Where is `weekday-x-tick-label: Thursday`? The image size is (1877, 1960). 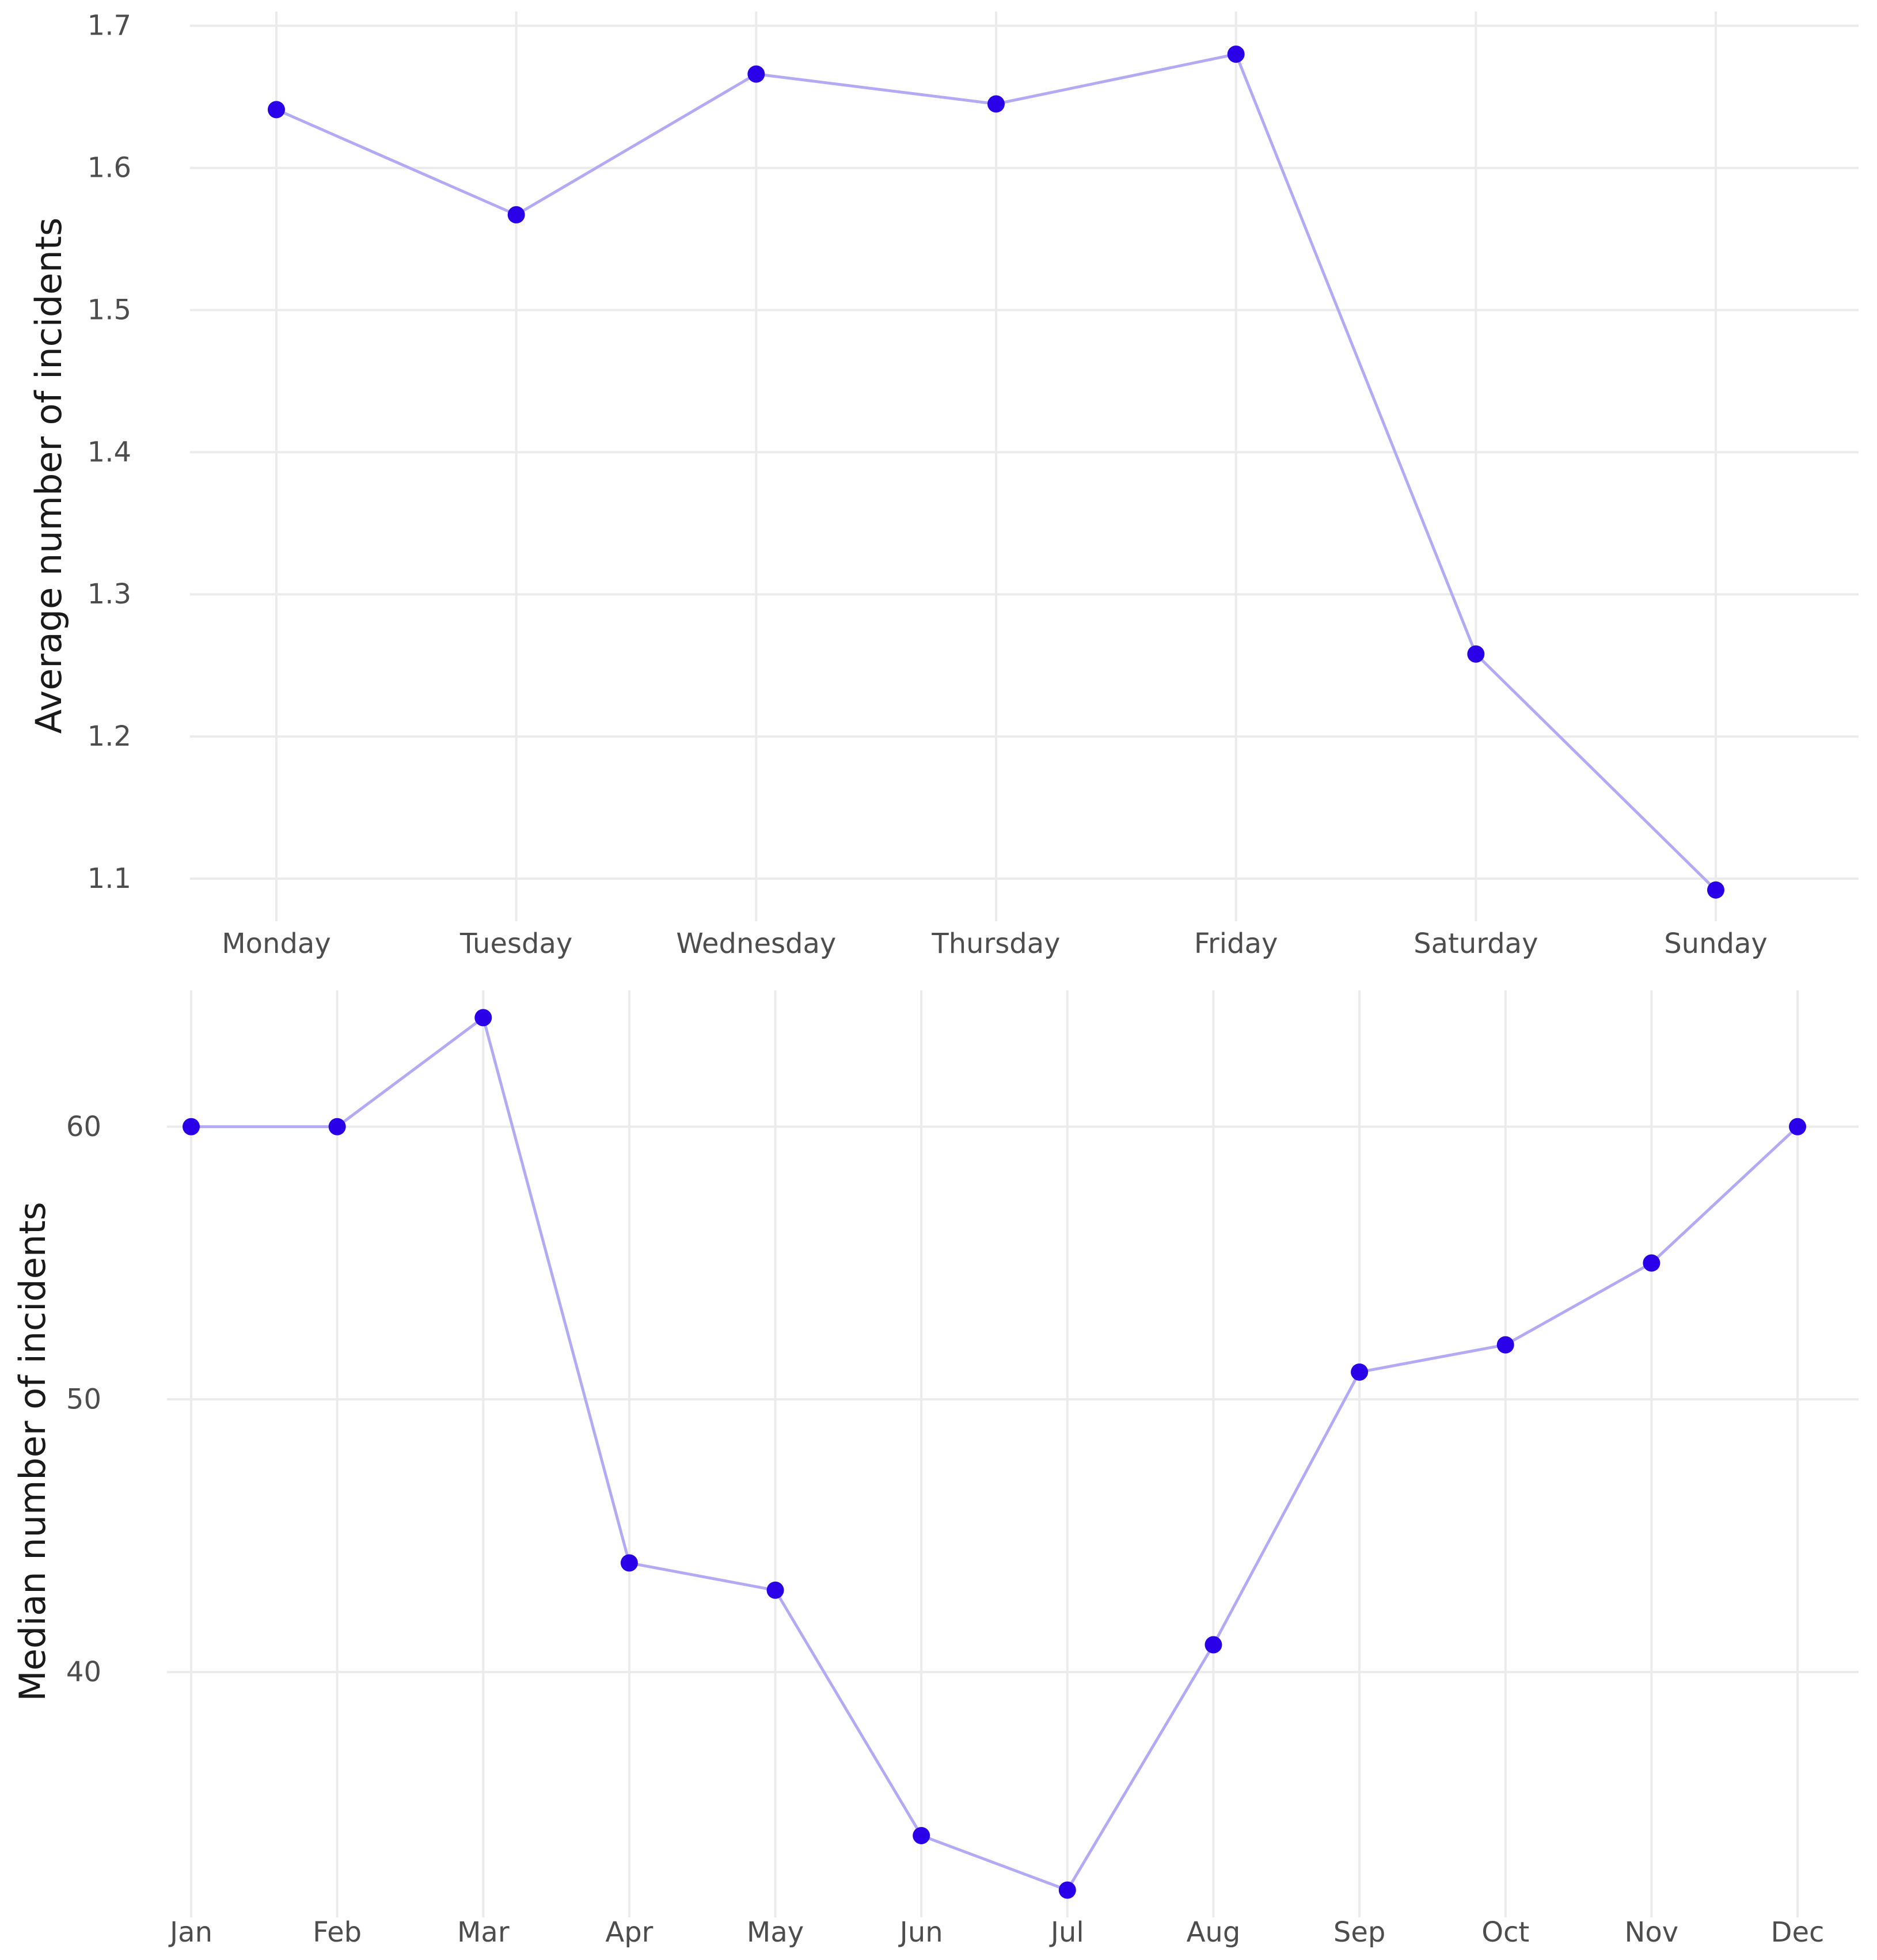
weekday-x-tick-label: Thursday is located at coordinates (995, 944).